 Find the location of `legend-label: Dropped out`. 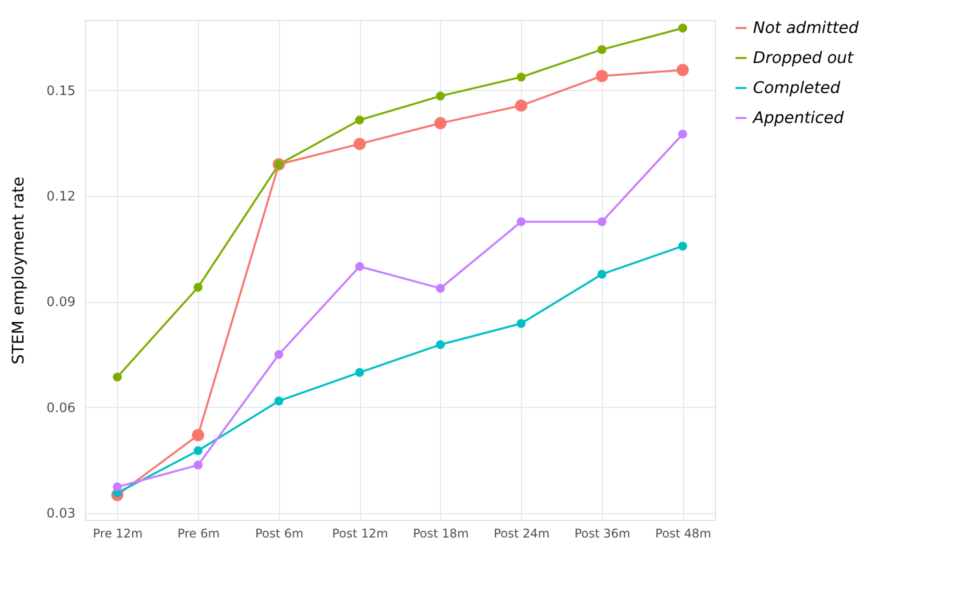

legend-label: Dropped out is located at coordinates (803, 57).